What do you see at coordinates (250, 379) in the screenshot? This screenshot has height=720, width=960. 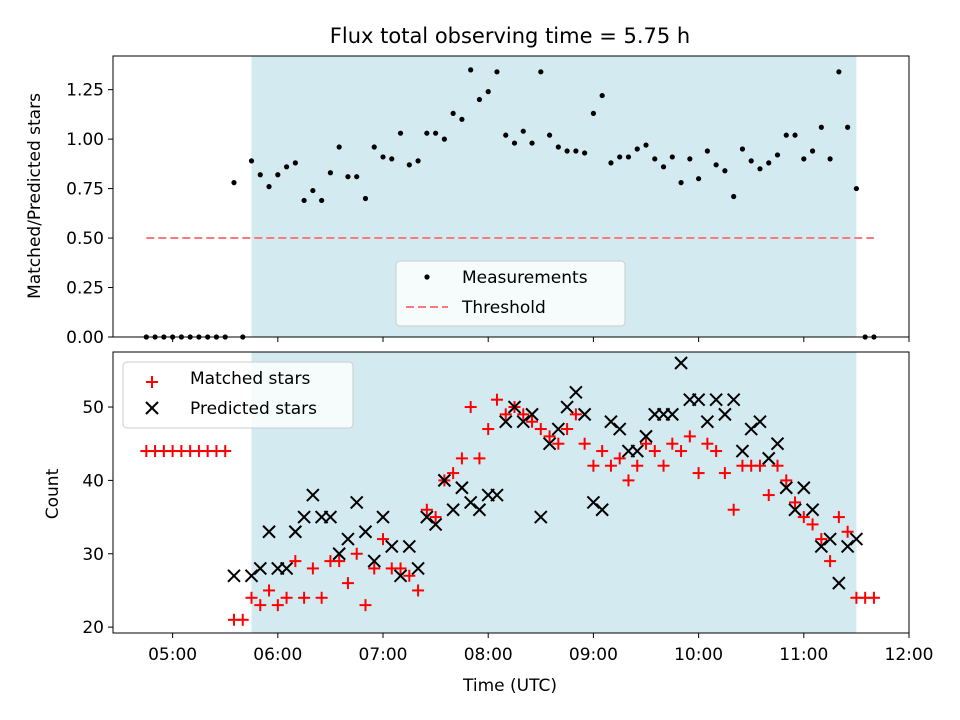 I see `legend-label-matched: Matched stars` at bounding box center [250, 379].